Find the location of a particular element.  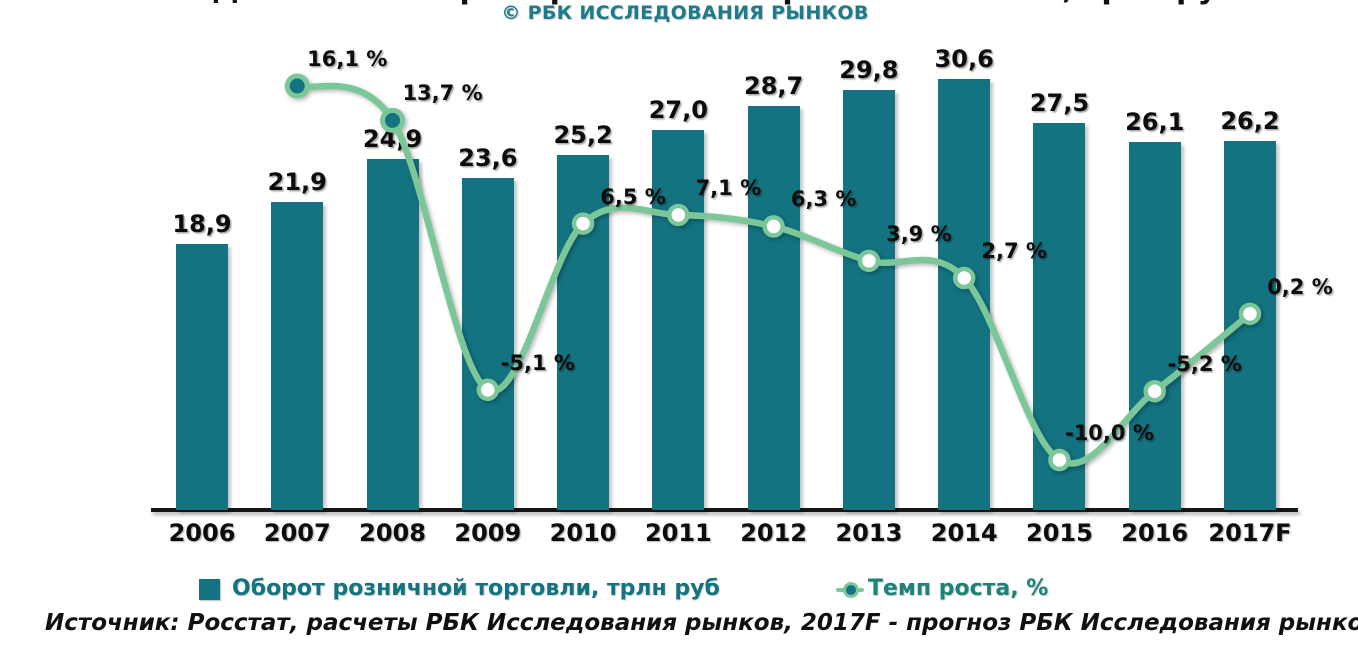

growth-value-label: 13,7 % is located at coordinates (442, 93).